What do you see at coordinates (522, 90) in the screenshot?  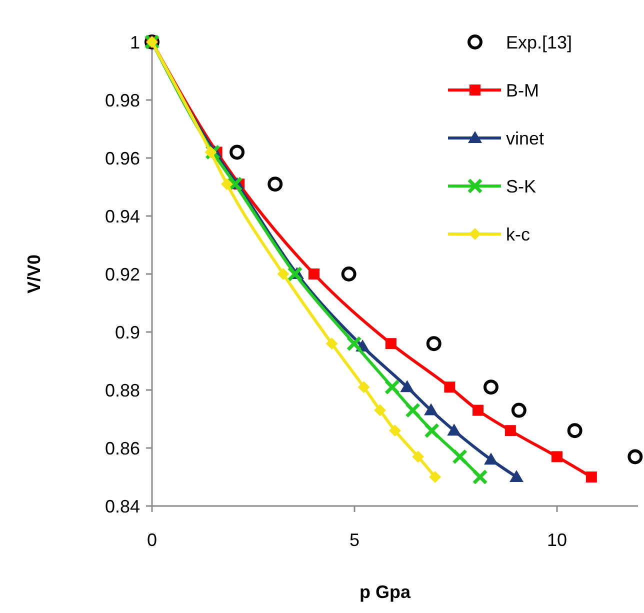 I see `legend-label: B-M` at bounding box center [522, 90].